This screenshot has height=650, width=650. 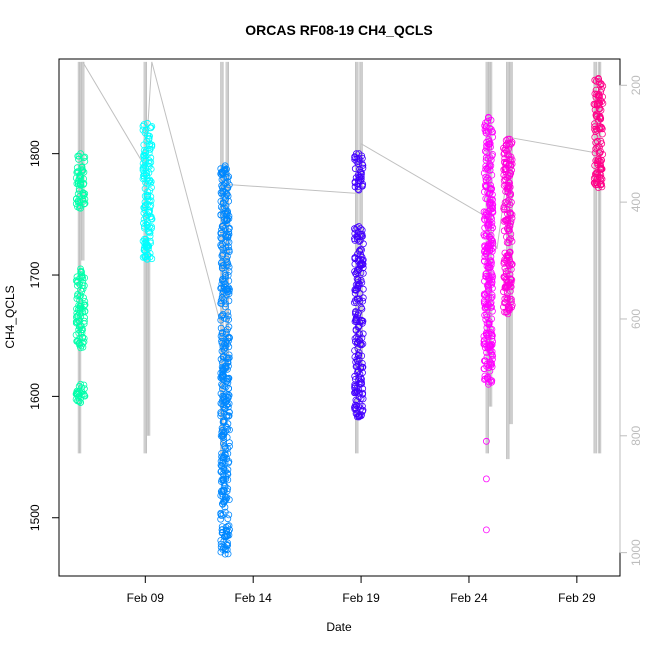 What do you see at coordinates (339, 627) in the screenshot?
I see `x-axis-label: Date` at bounding box center [339, 627].